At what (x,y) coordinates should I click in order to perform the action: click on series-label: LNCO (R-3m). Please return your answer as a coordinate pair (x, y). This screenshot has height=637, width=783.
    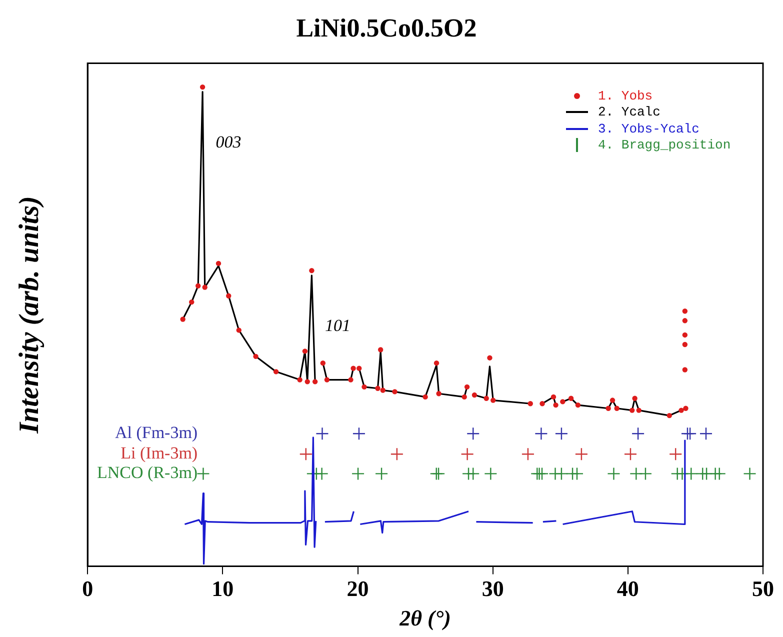
    Looking at the image, I should click on (147, 472).